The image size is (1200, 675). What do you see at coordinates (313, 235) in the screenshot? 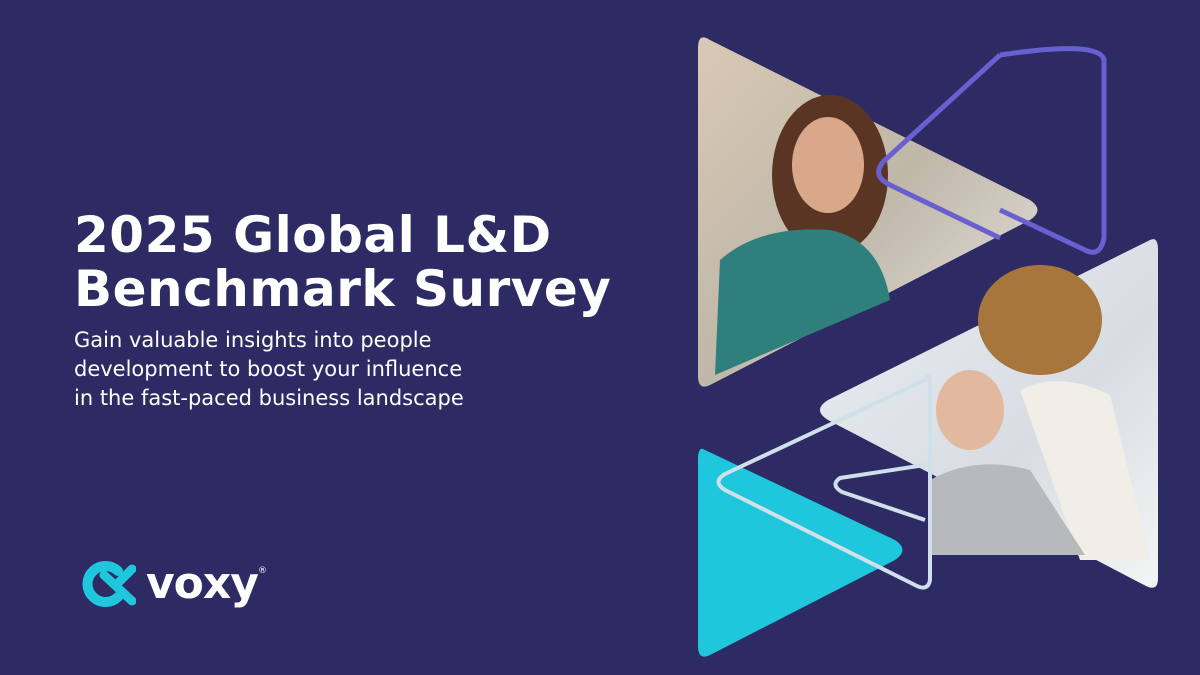
I see `title-line: 2025 Global L&D` at bounding box center [313, 235].